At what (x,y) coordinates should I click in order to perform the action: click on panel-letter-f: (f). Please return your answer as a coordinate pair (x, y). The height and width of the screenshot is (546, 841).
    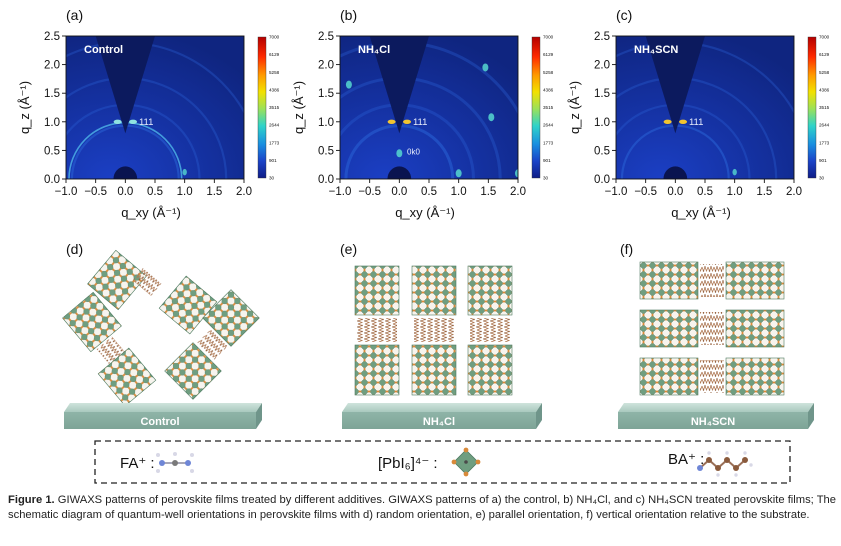
    Looking at the image, I should click on (626, 249).